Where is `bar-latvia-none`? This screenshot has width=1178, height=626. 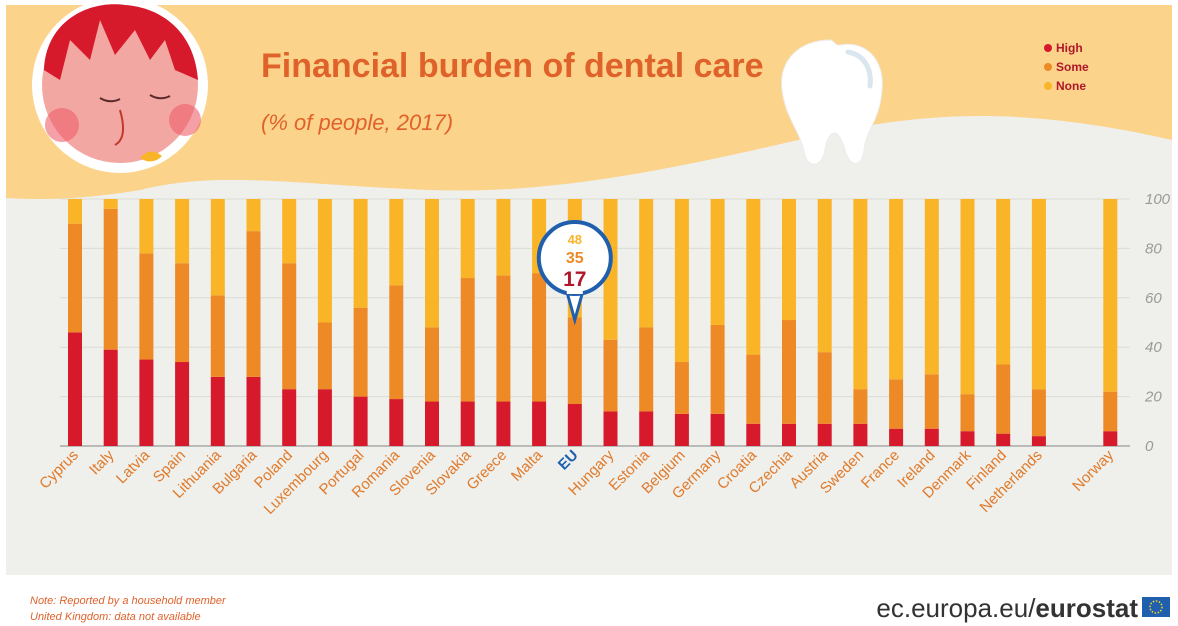
bar-latvia-none is located at coordinates (146, 226).